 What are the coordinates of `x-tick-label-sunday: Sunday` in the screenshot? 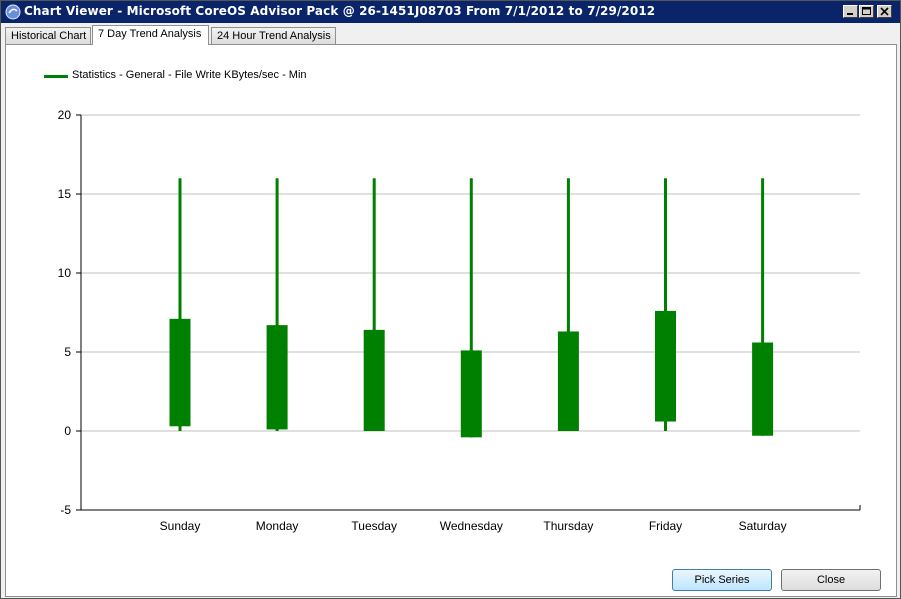 It's located at (180, 526).